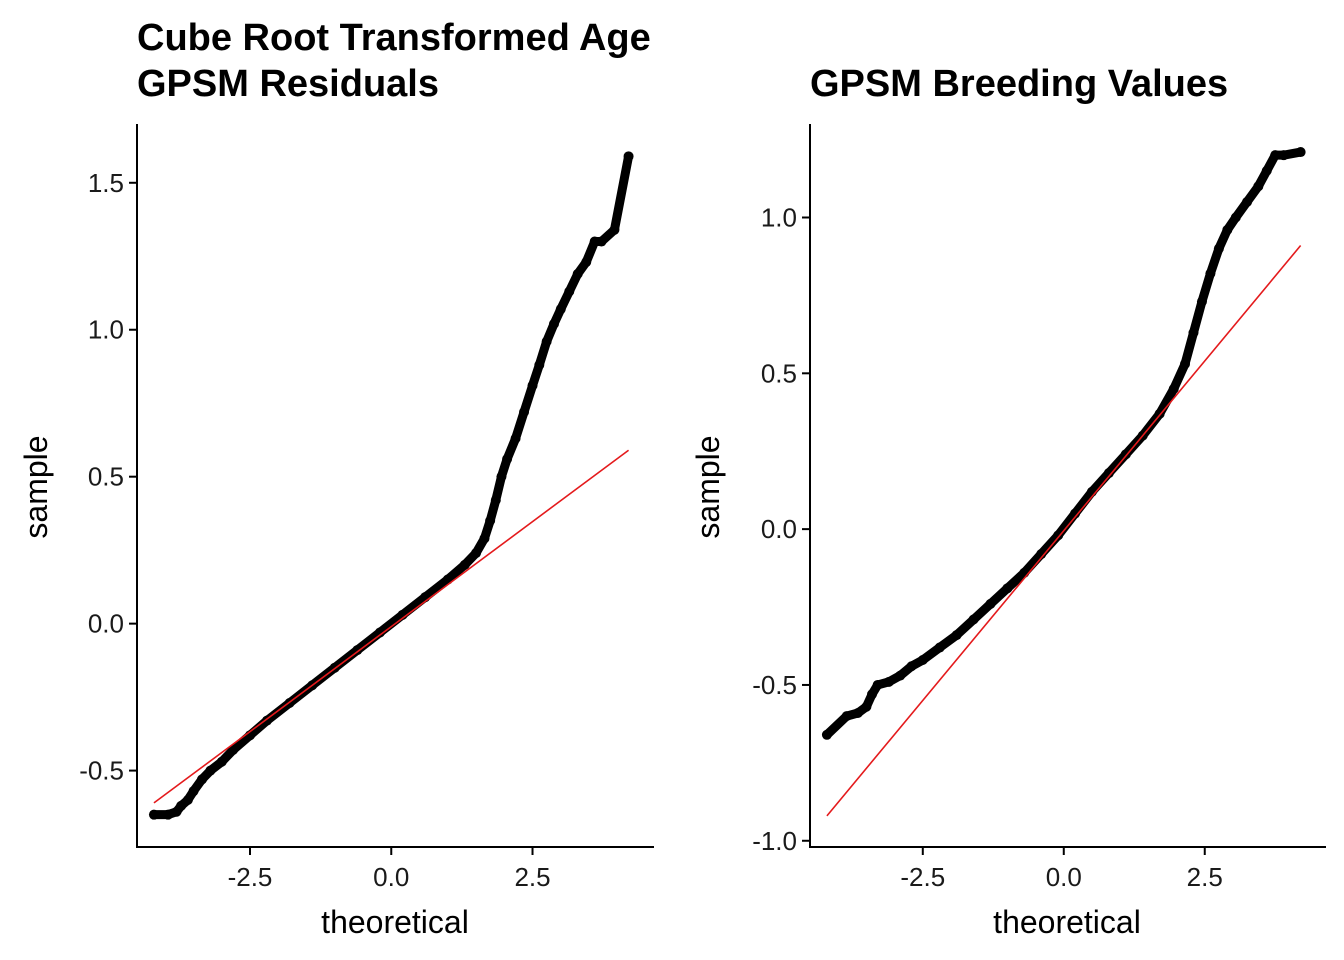  I want to click on chart-title-line-1: GPSM Breeding Values, so click(1019, 84).